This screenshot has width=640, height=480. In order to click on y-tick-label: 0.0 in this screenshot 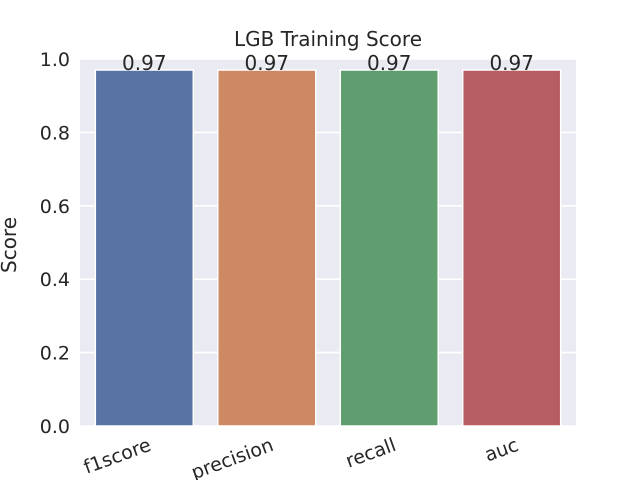, I will do `click(55, 427)`.